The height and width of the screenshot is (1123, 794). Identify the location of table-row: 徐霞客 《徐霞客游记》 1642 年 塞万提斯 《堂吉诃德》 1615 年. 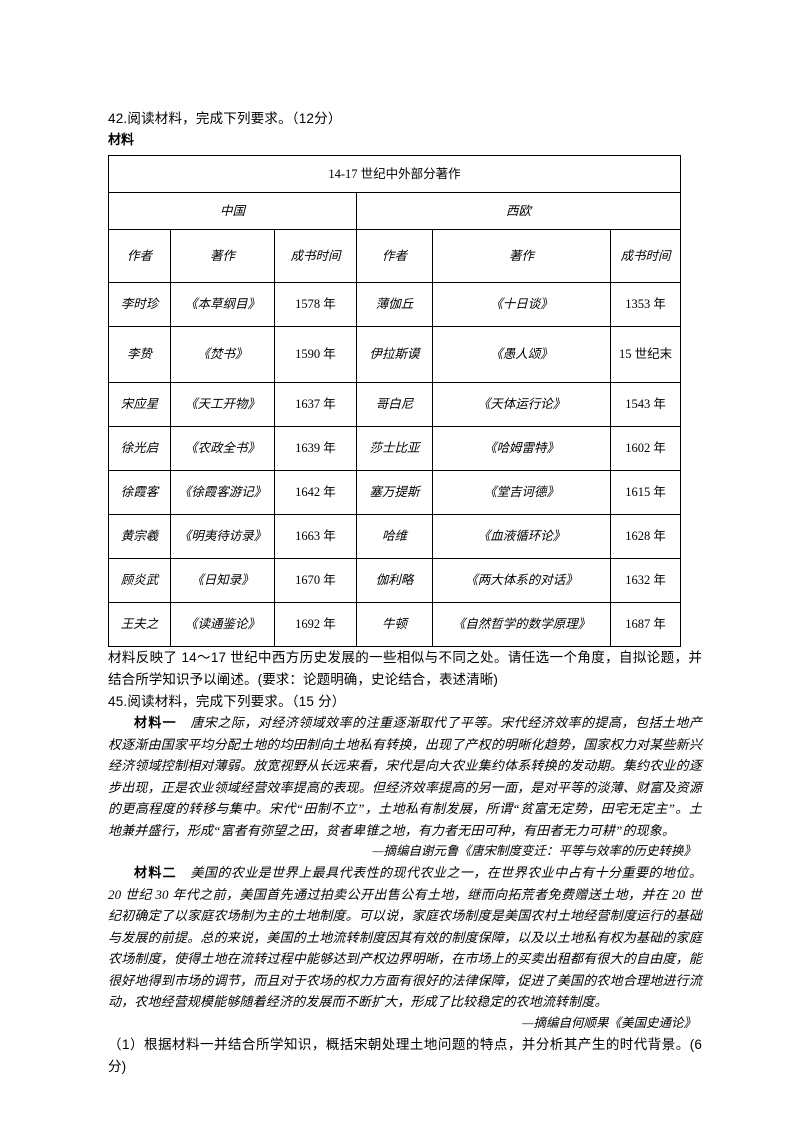
(395, 492).